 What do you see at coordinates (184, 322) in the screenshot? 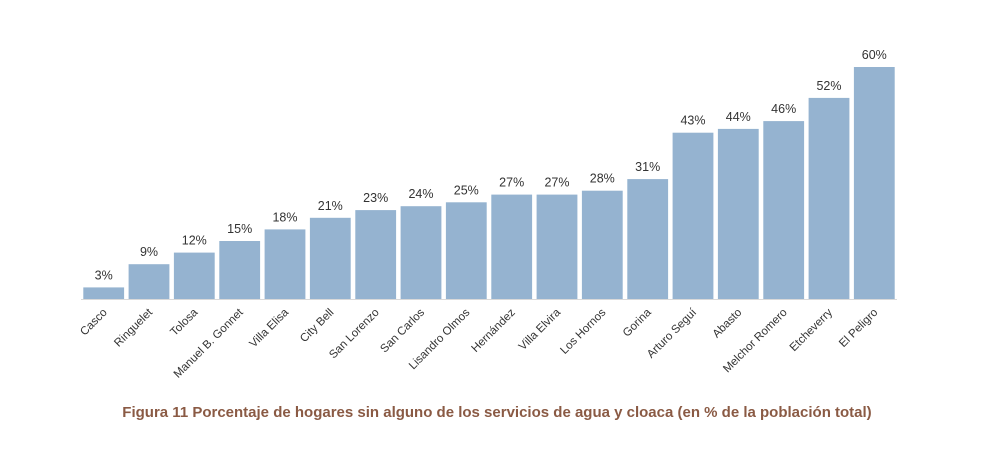
I see `x-tick-label: Tolosa` at bounding box center [184, 322].